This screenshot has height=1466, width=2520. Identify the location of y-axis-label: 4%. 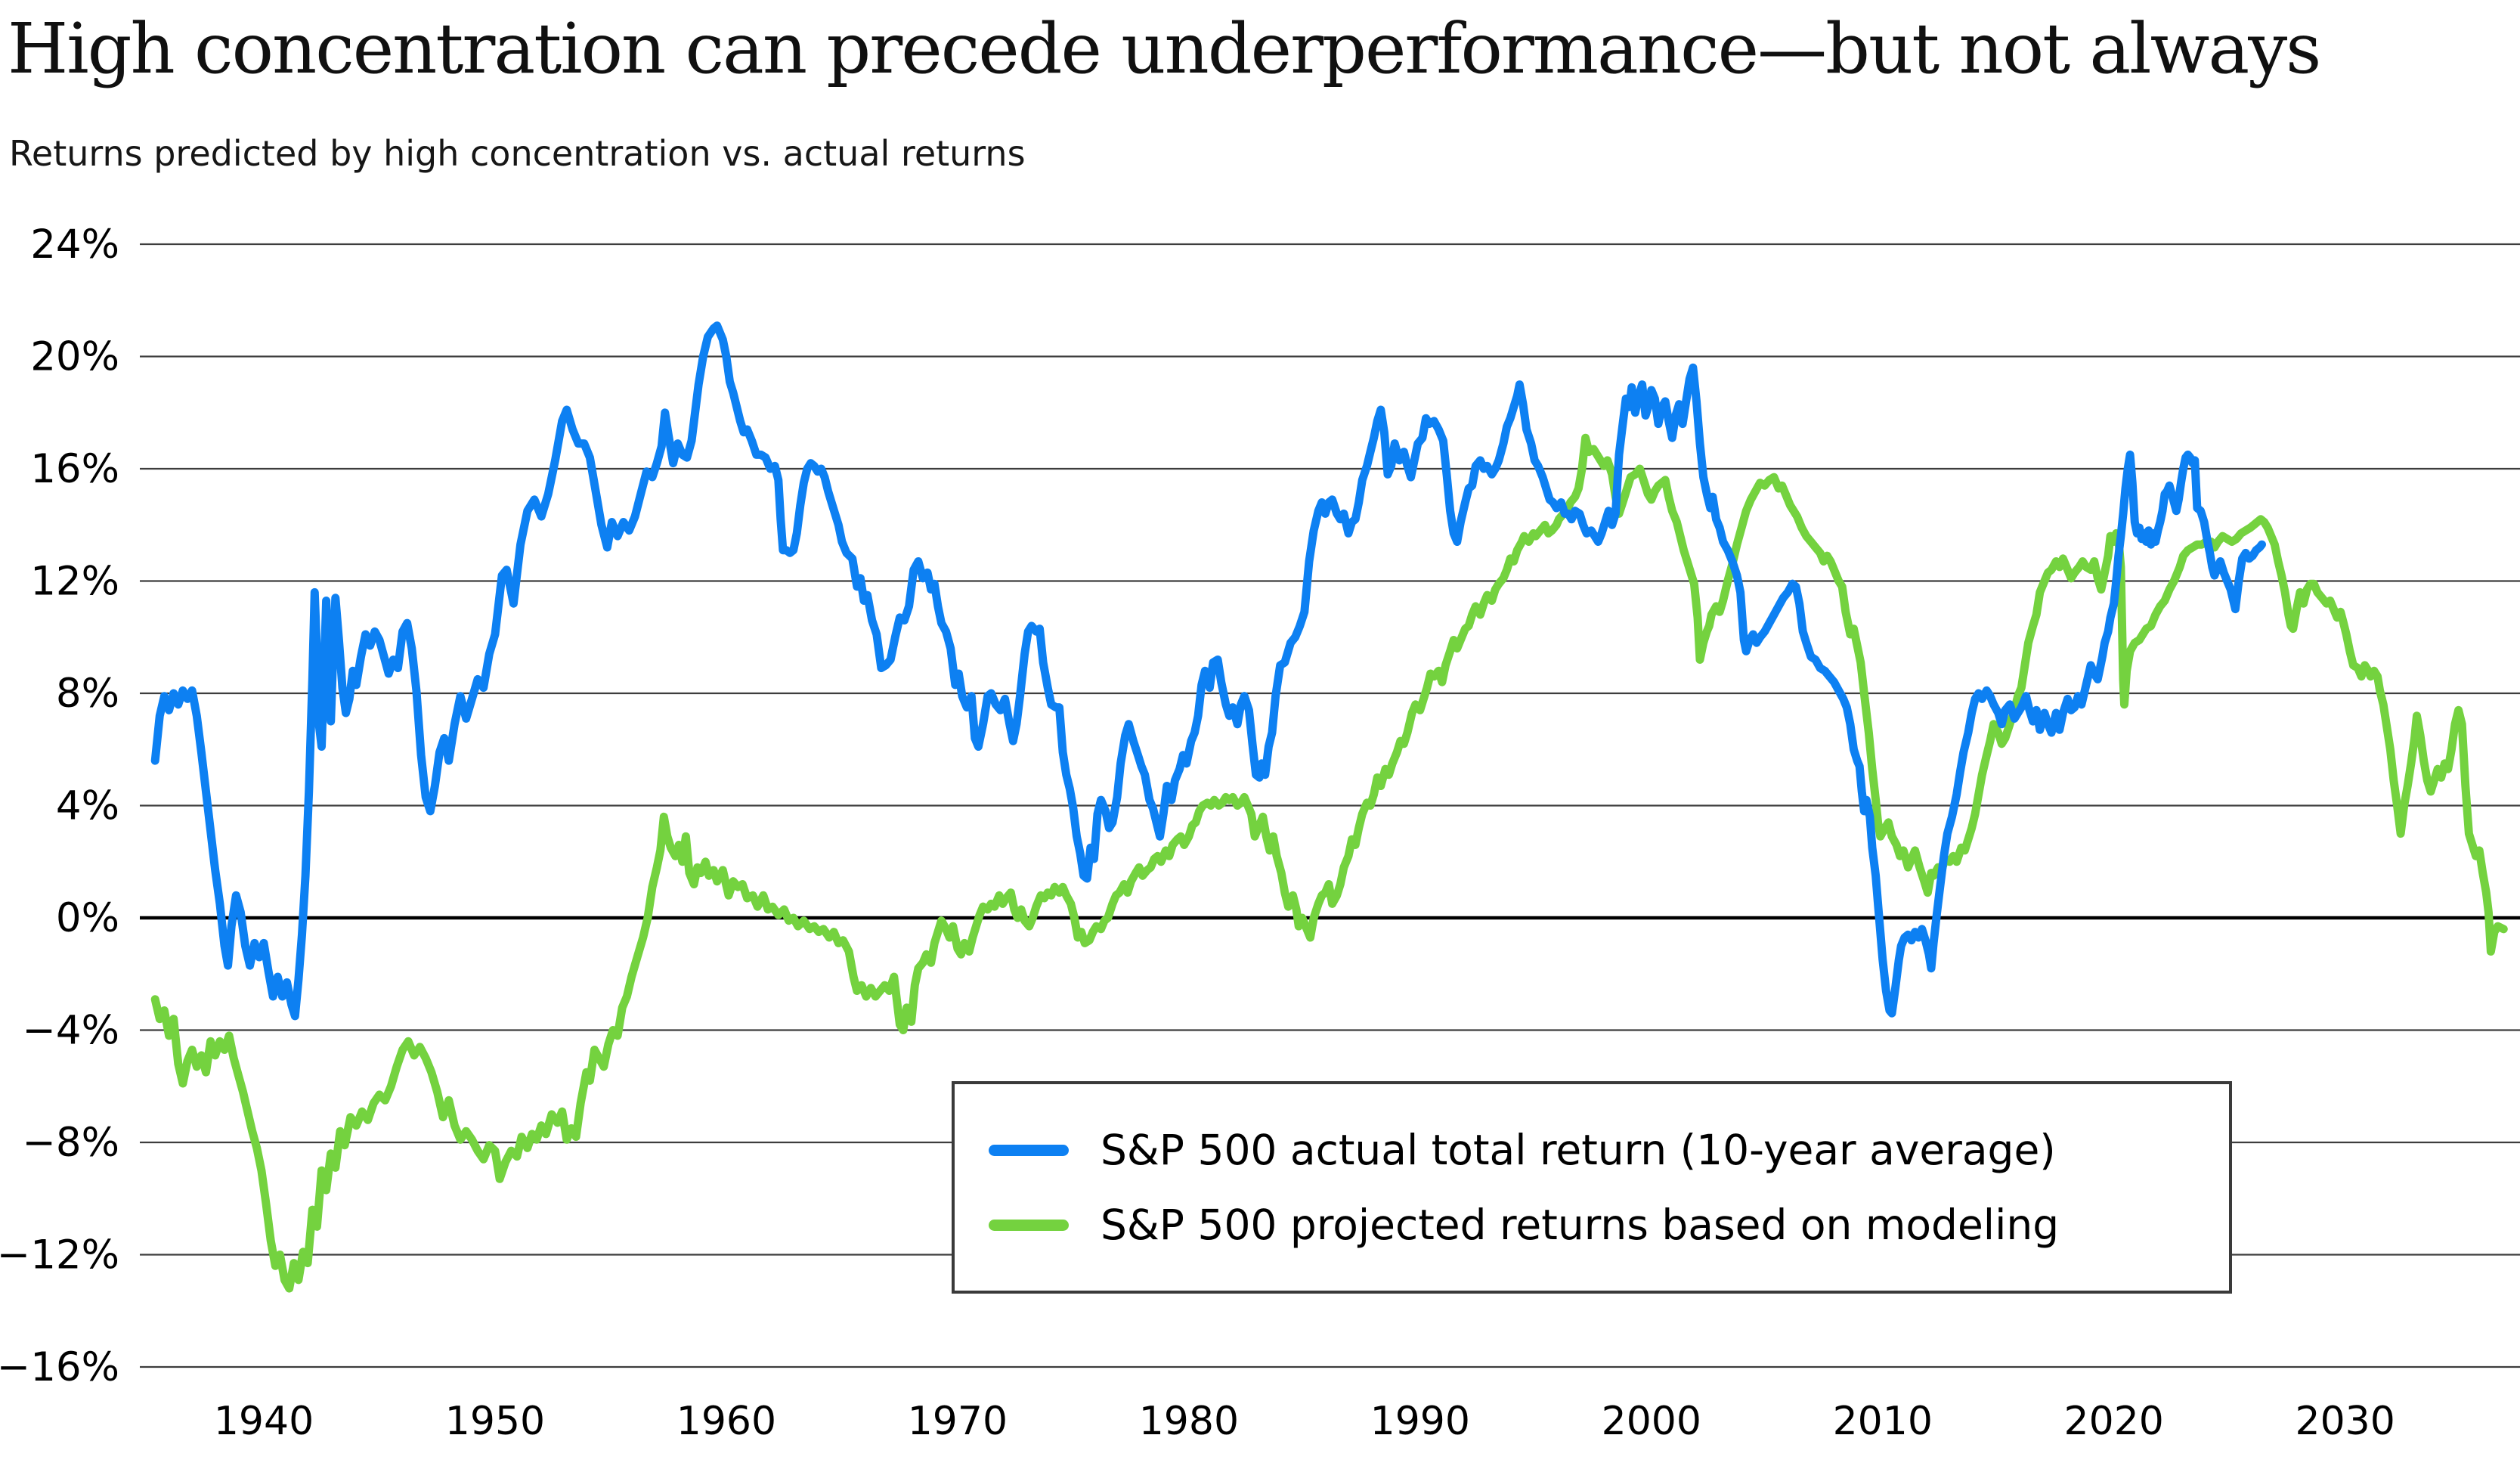
(87, 806).